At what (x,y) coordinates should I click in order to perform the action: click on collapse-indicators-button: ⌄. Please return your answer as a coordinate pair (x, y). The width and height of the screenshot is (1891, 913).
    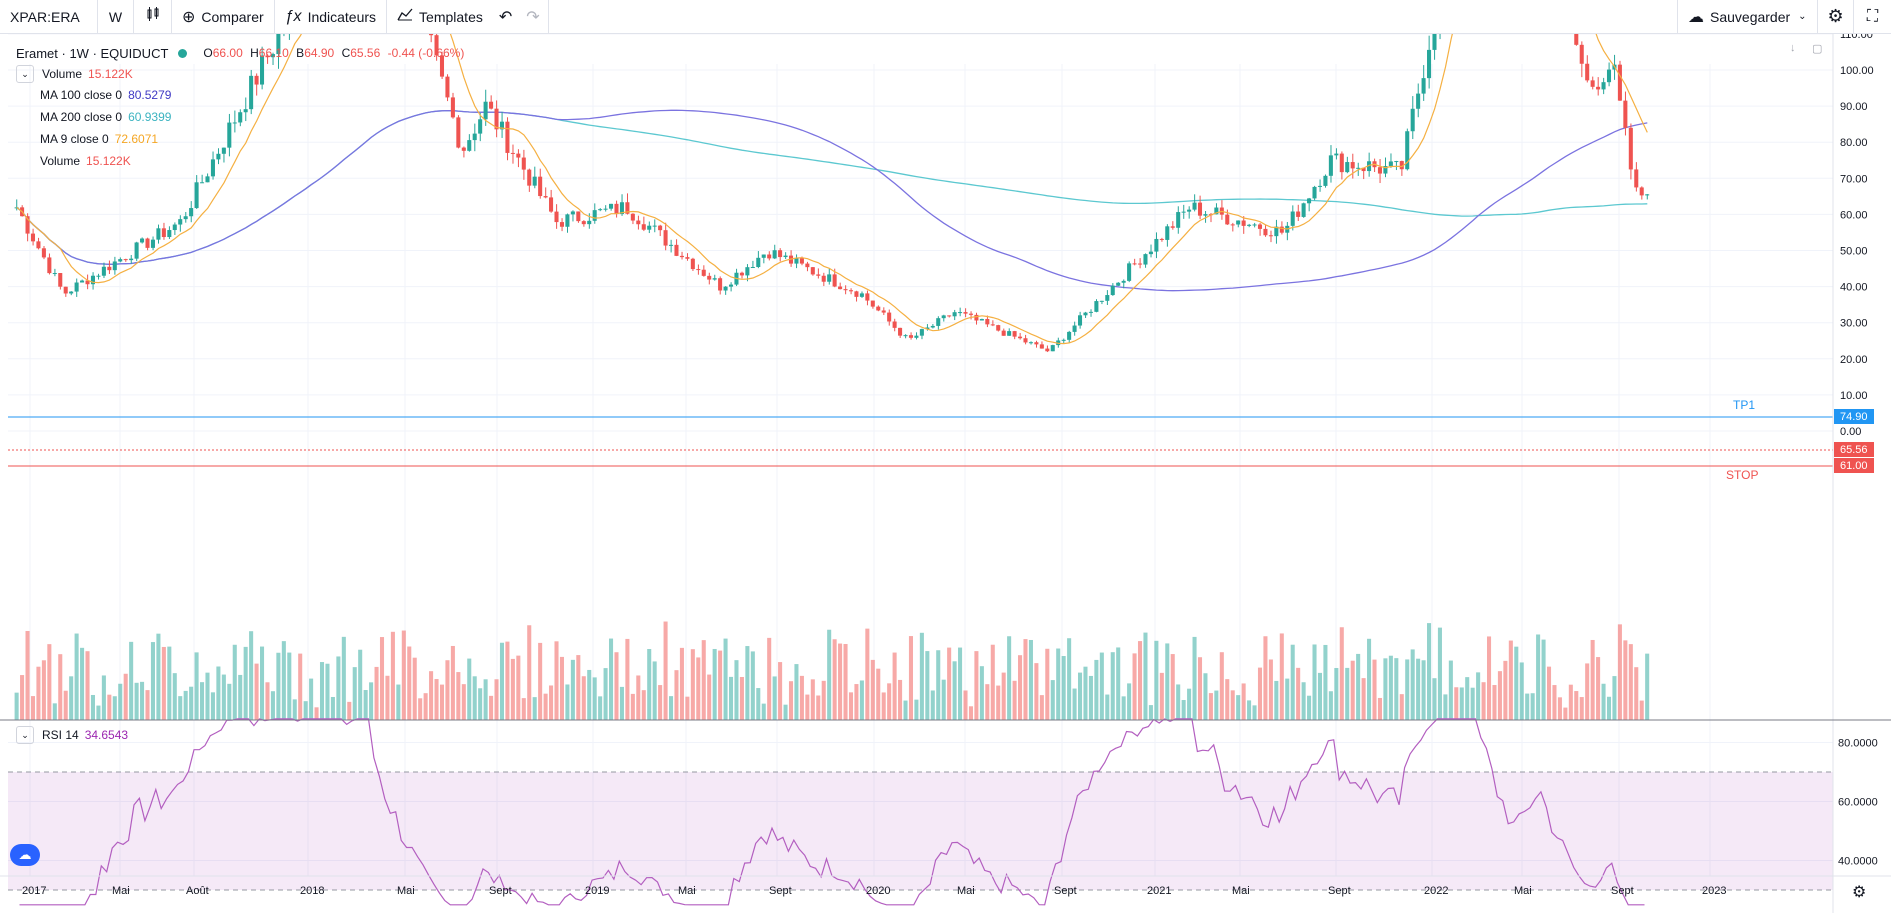
    Looking at the image, I should click on (25, 74).